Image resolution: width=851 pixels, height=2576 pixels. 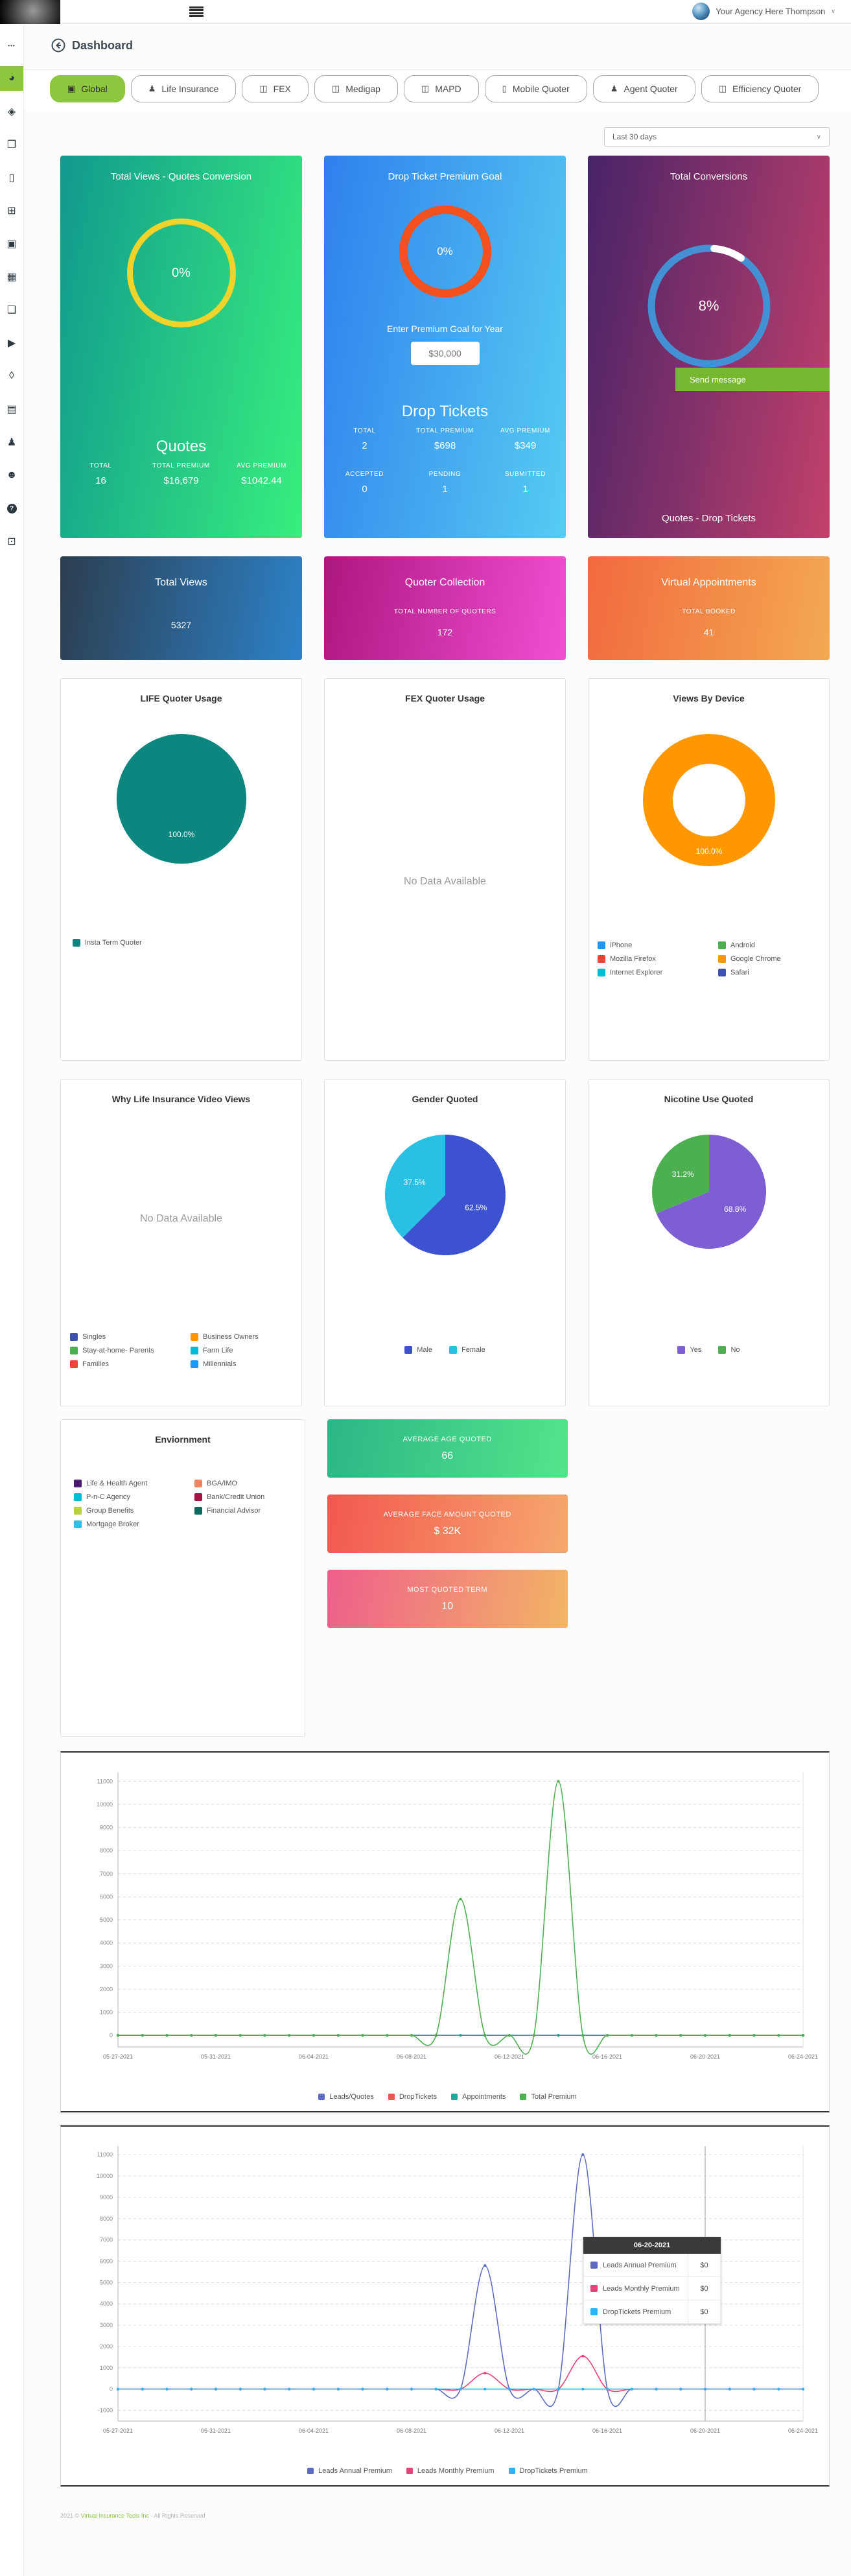 I want to click on kpi-title: Quoter Collection, so click(x=444, y=582).